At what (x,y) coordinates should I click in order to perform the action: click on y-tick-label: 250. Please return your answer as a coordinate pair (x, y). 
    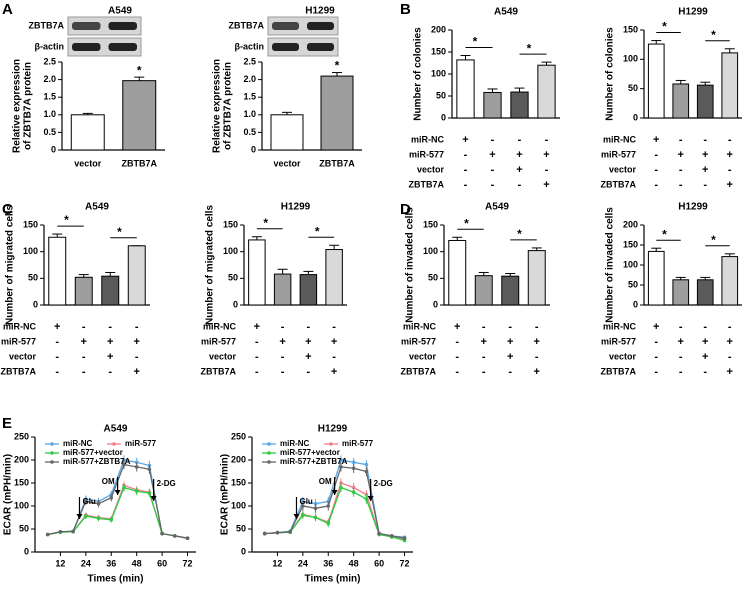
    Looking at the image, I should click on (238, 436).